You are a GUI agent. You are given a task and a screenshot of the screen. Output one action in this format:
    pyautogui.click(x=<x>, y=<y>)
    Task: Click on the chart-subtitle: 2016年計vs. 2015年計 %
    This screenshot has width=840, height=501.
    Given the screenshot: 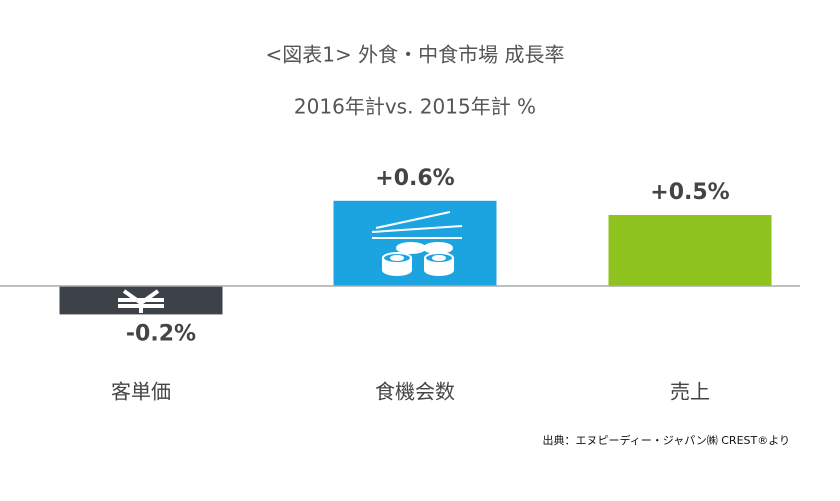 What is the action you would take?
    pyautogui.click(x=415, y=107)
    